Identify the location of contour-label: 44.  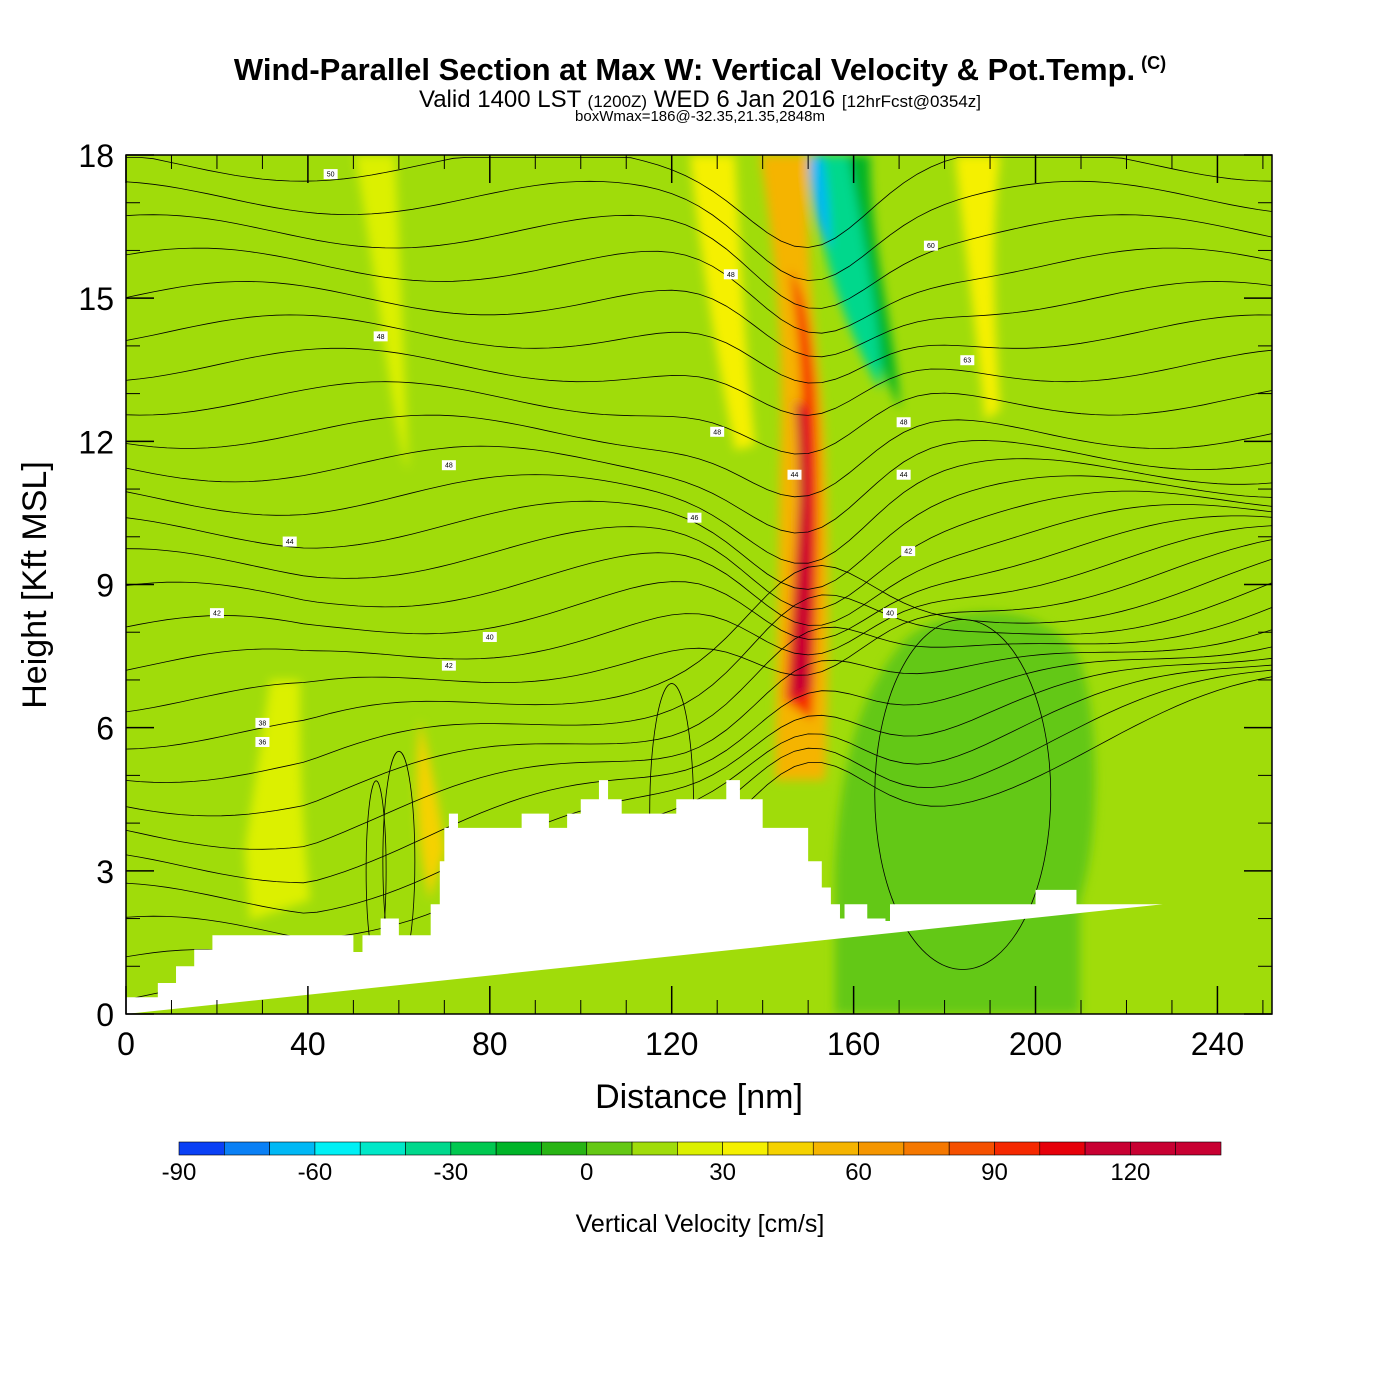
(289, 541).